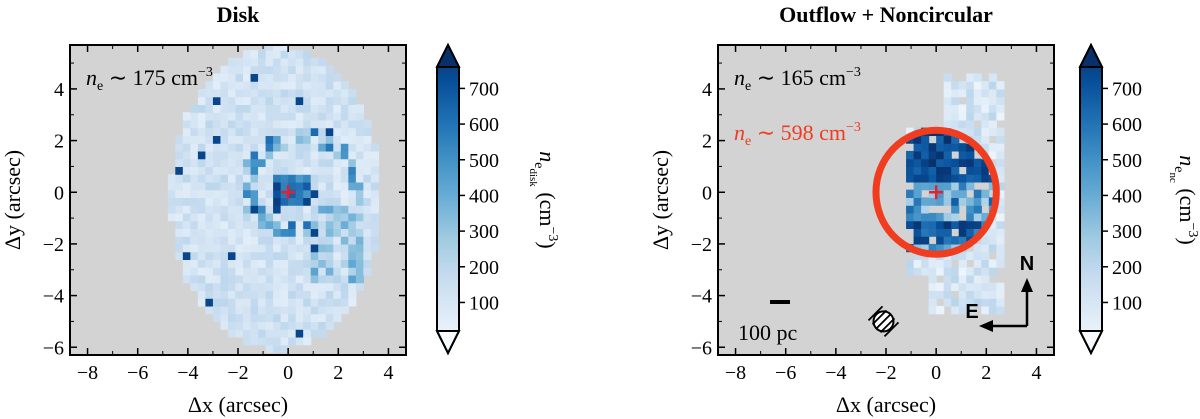 Image resolution: width=1200 pixels, height=419 pixels. I want to click on colorbar-extend-top, so click(1091, 55).